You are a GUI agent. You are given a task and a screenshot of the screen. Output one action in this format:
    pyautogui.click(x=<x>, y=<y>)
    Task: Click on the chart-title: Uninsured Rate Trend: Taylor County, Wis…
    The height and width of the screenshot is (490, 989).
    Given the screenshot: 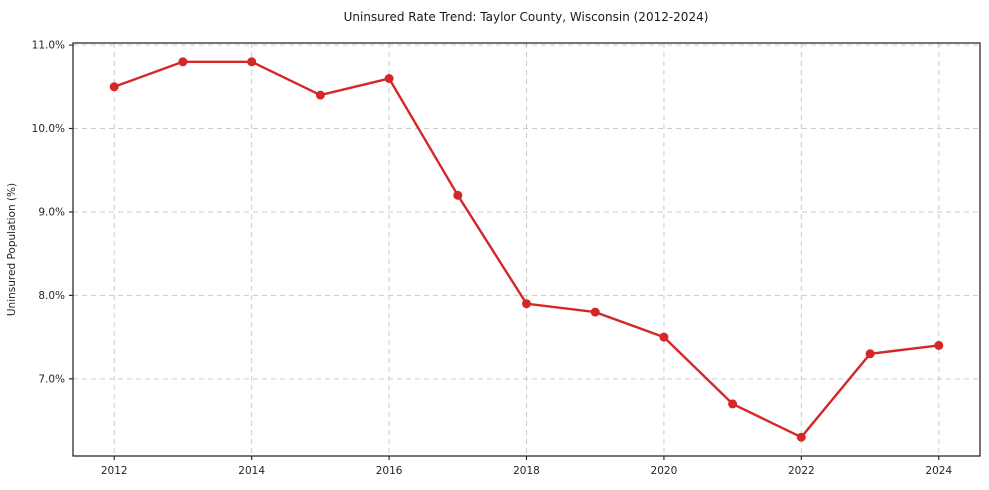 What is the action you would take?
    pyautogui.click(x=526, y=17)
    